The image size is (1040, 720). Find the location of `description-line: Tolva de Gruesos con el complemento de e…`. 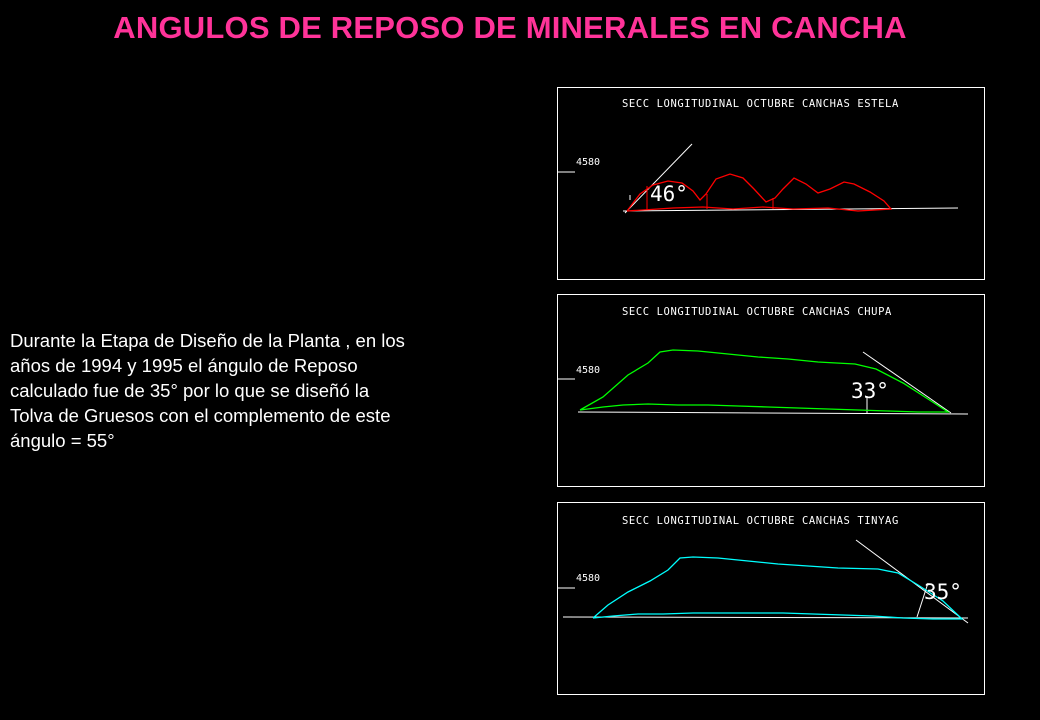

description-line: Tolva de Gruesos con el complemento de e… is located at coordinates (200, 415).